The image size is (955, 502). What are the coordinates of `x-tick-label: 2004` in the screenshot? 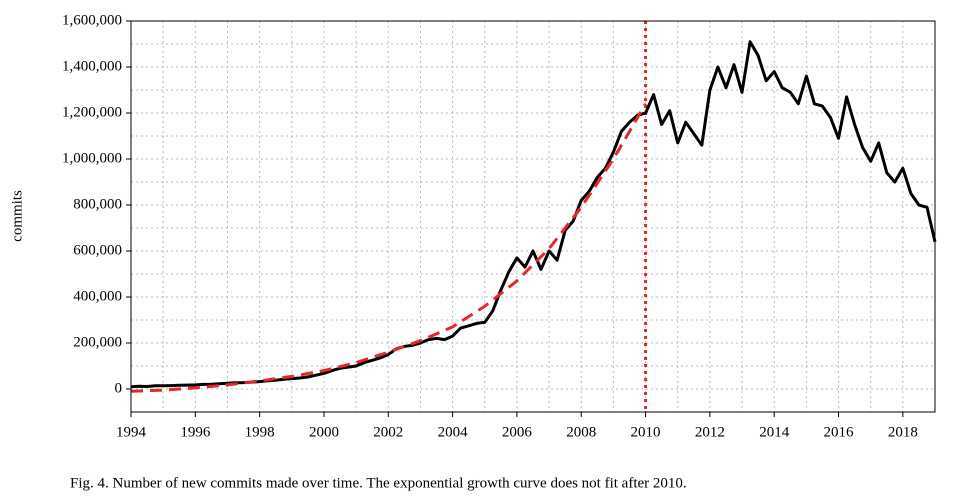 It's located at (453, 432).